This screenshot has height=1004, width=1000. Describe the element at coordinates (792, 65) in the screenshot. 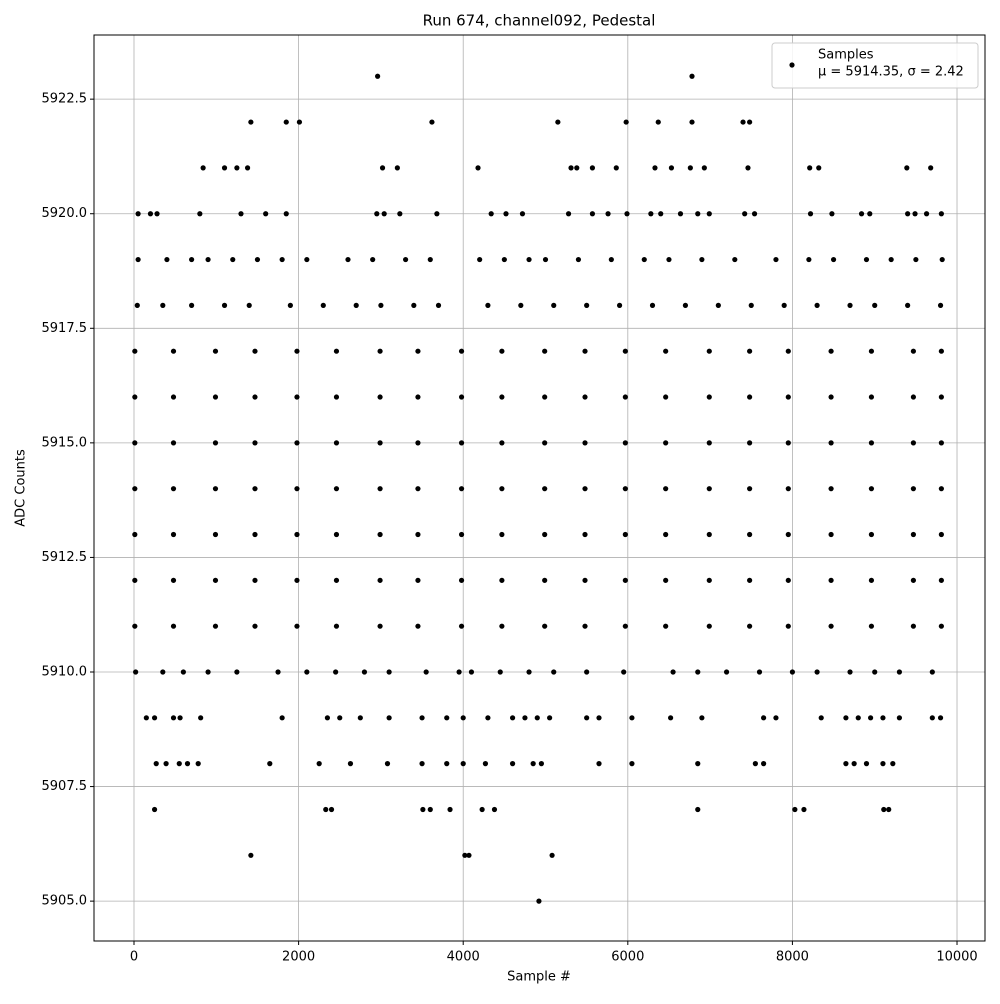

I see `legend-marker` at that location.